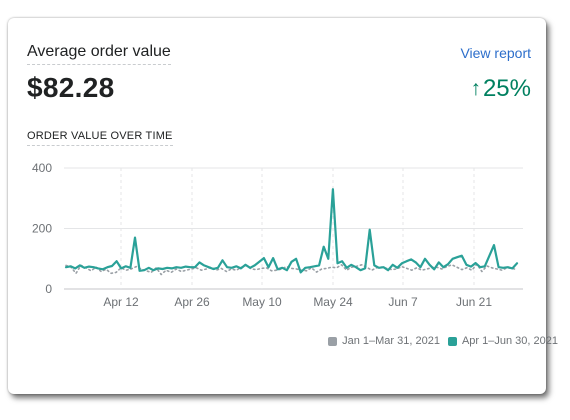  I want to click on arrow-up-icon: ↑, so click(475, 88).